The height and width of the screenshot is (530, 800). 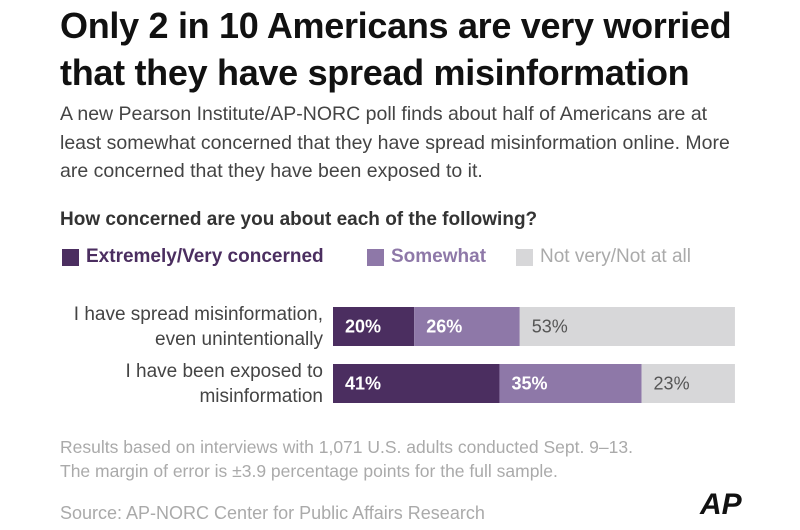 I want to click on legend-entry: Extremely/Very concerned, so click(x=193, y=257).